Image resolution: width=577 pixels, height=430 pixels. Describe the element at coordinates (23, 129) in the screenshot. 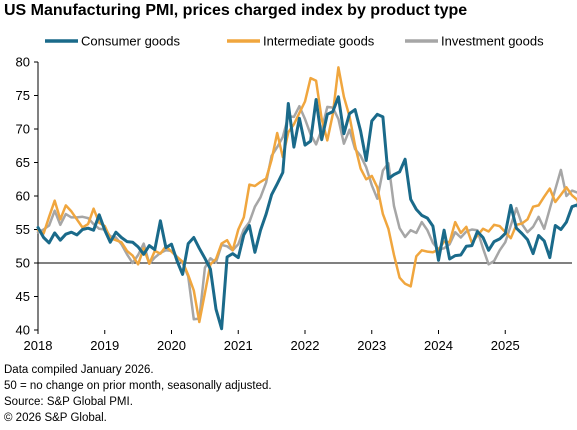

I see `y-tick-label: 70` at that location.